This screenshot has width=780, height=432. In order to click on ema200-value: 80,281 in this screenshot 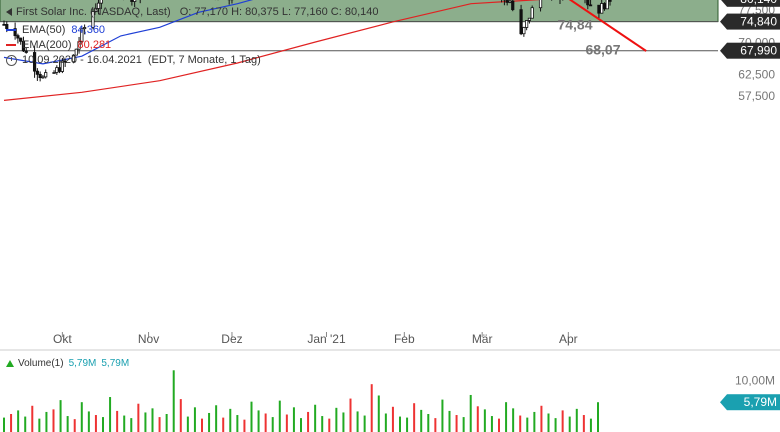, I will do `click(94, 45)`.